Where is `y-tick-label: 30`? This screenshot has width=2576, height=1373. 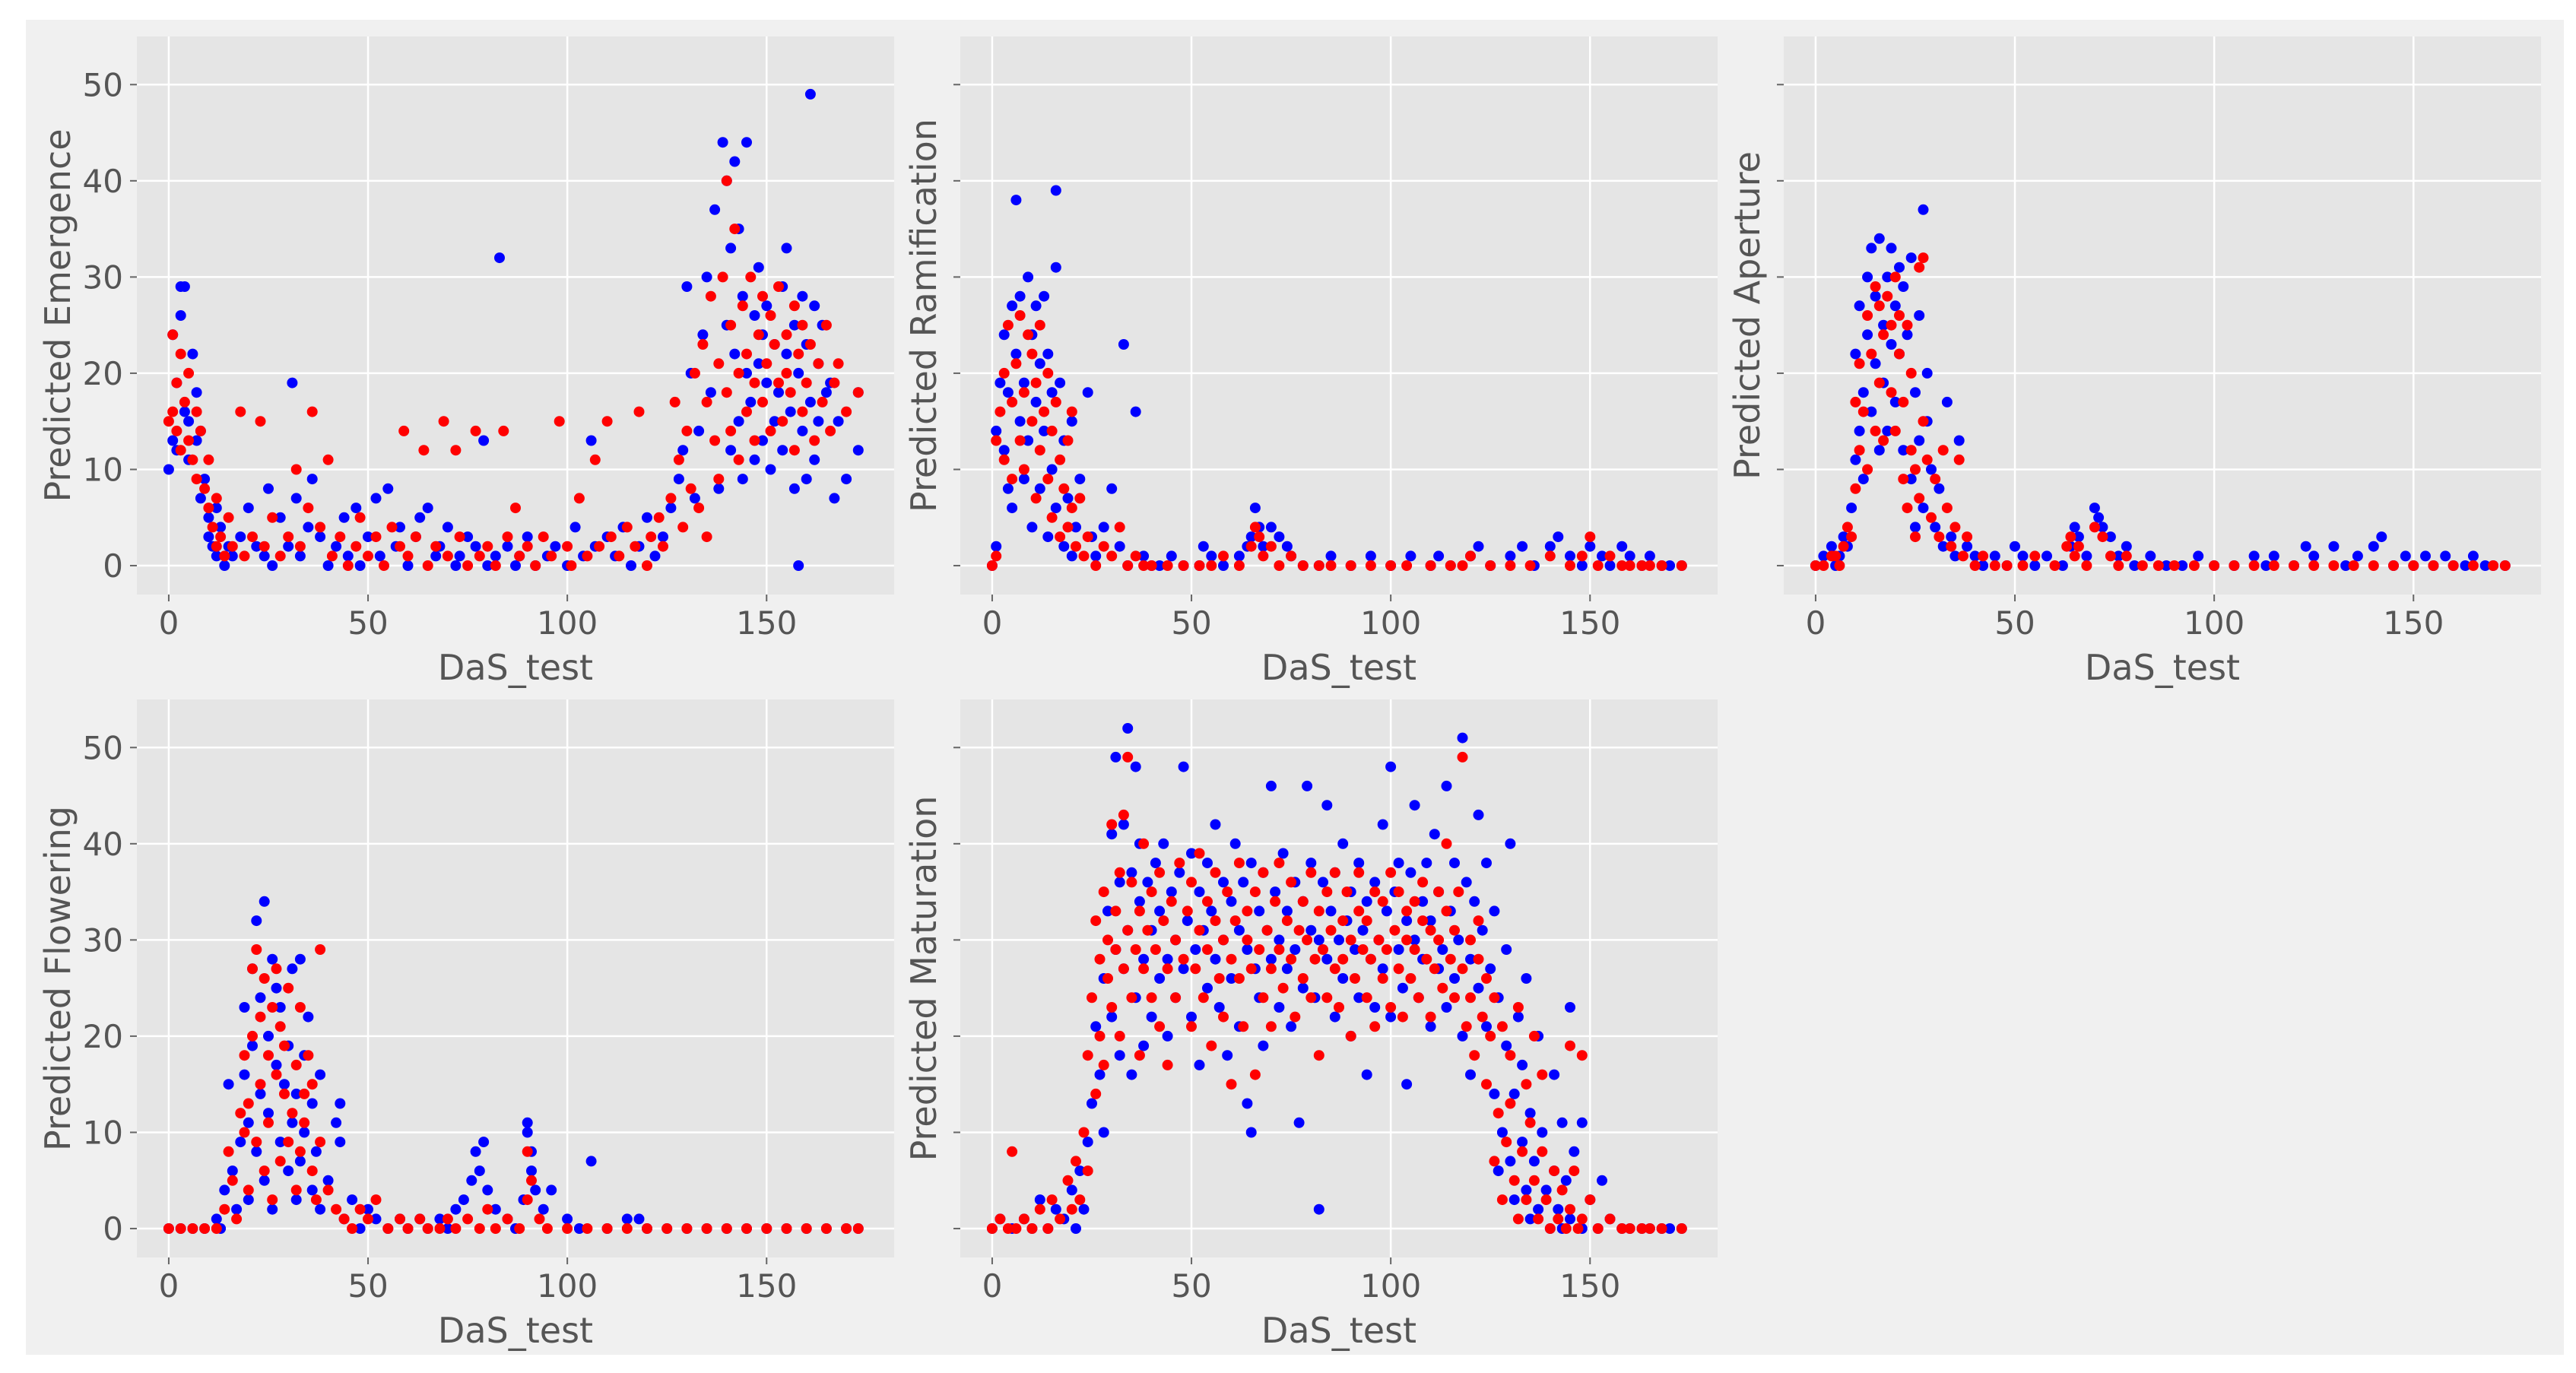 y-tick-label: 30 is located at coordinates (103, 940).